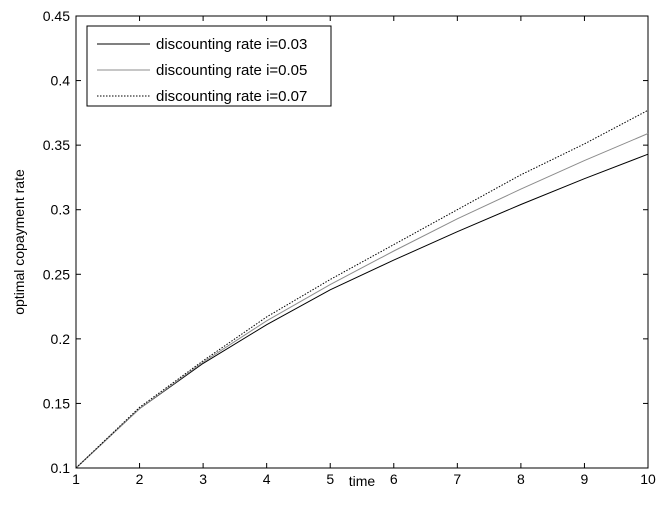  What do you see at coordinates (61, 468) in the screenshot?
I see `y-tick-label: 0.1` at bounding box center [61, 468].